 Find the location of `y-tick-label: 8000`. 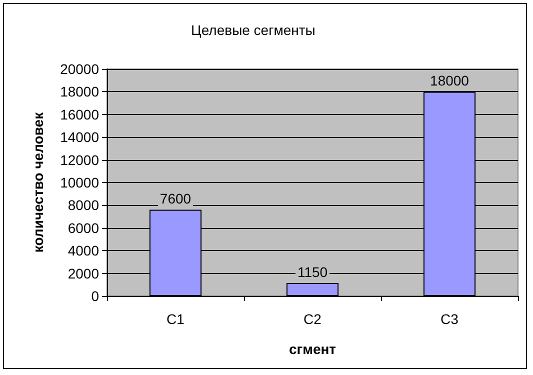

y-tick-label: 8000 is located at coordinates (84, 205).